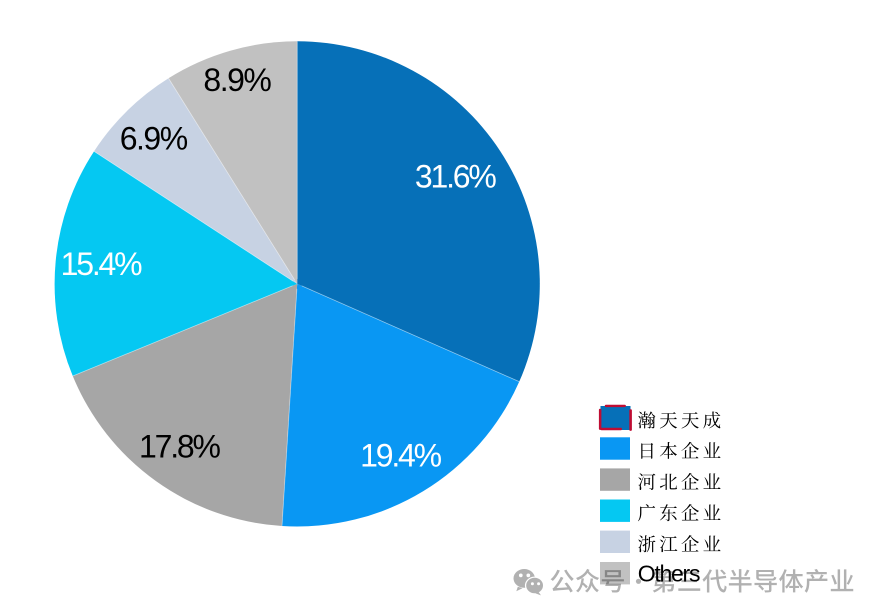 The height and width of the screenshot is (616, 879). I want to click on svg-text: 19.4%, so click(400, 456).